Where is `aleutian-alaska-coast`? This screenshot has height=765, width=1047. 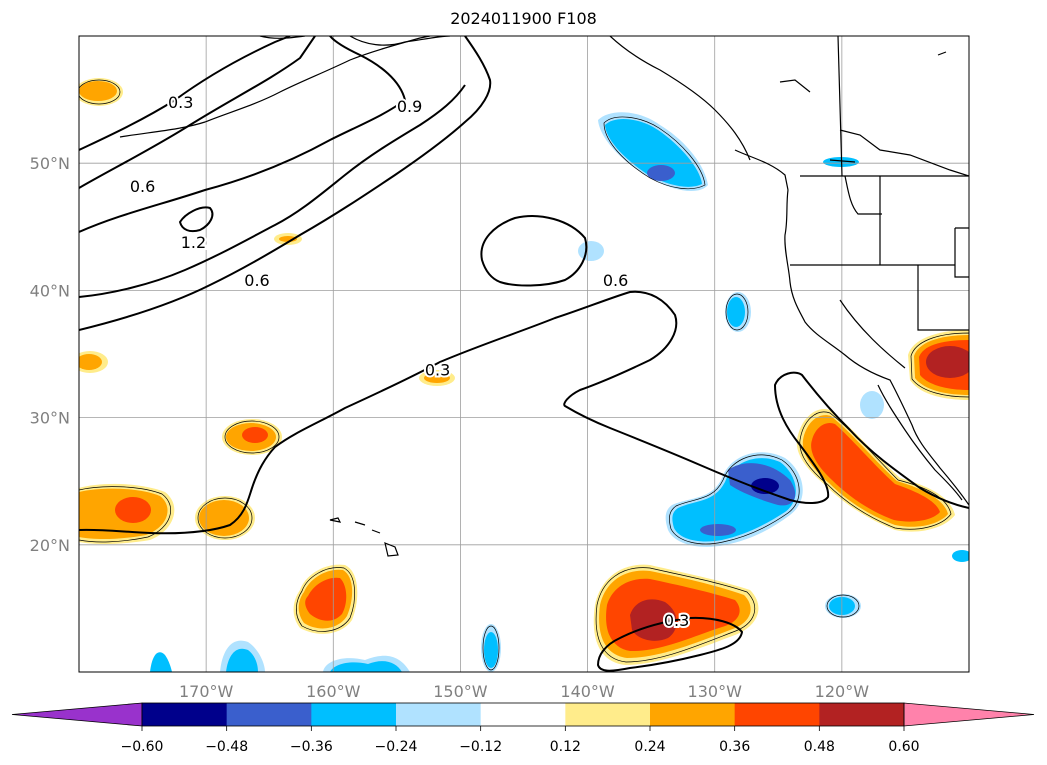
aleutian-alaska-coast is located at coordinates (275, 87).